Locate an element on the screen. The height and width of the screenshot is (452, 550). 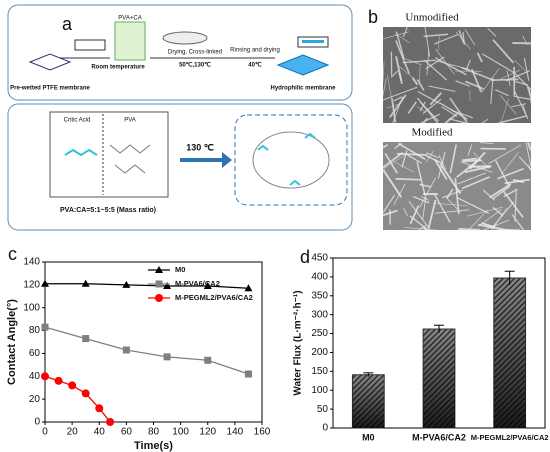
process-box is located at coordinates (180, 52).